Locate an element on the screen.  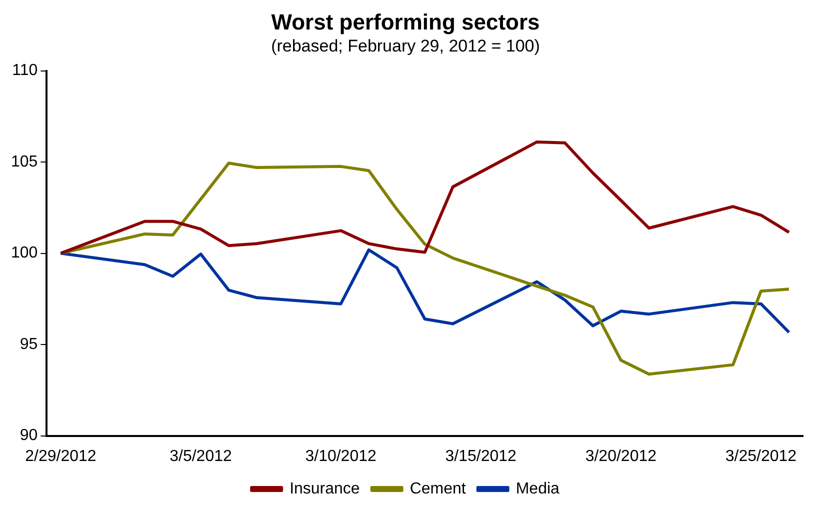
x-tick-label: 3/5/2012 is located at coordinates (201, 456).